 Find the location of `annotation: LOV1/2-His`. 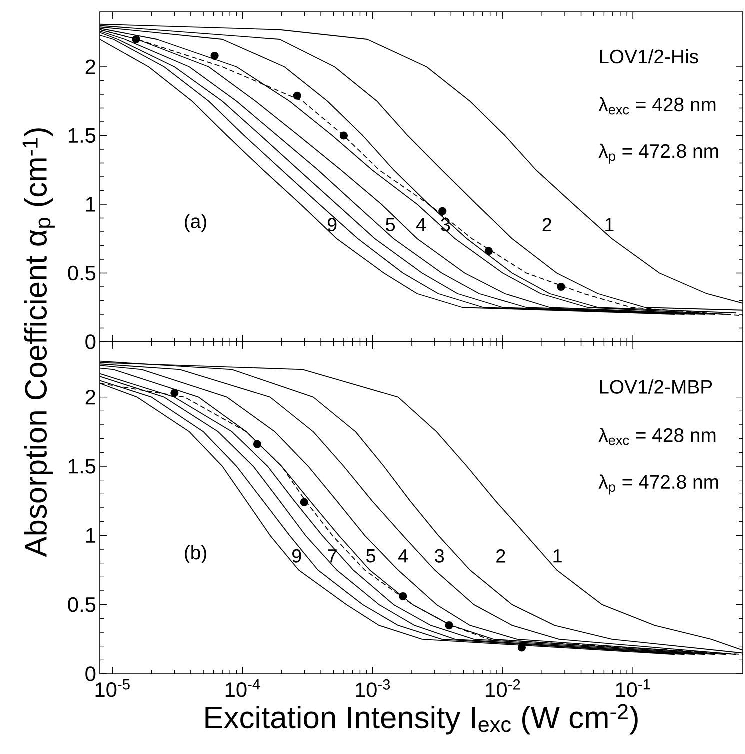

annotation: LOV1/2-His is located at coordinates (649, 56).